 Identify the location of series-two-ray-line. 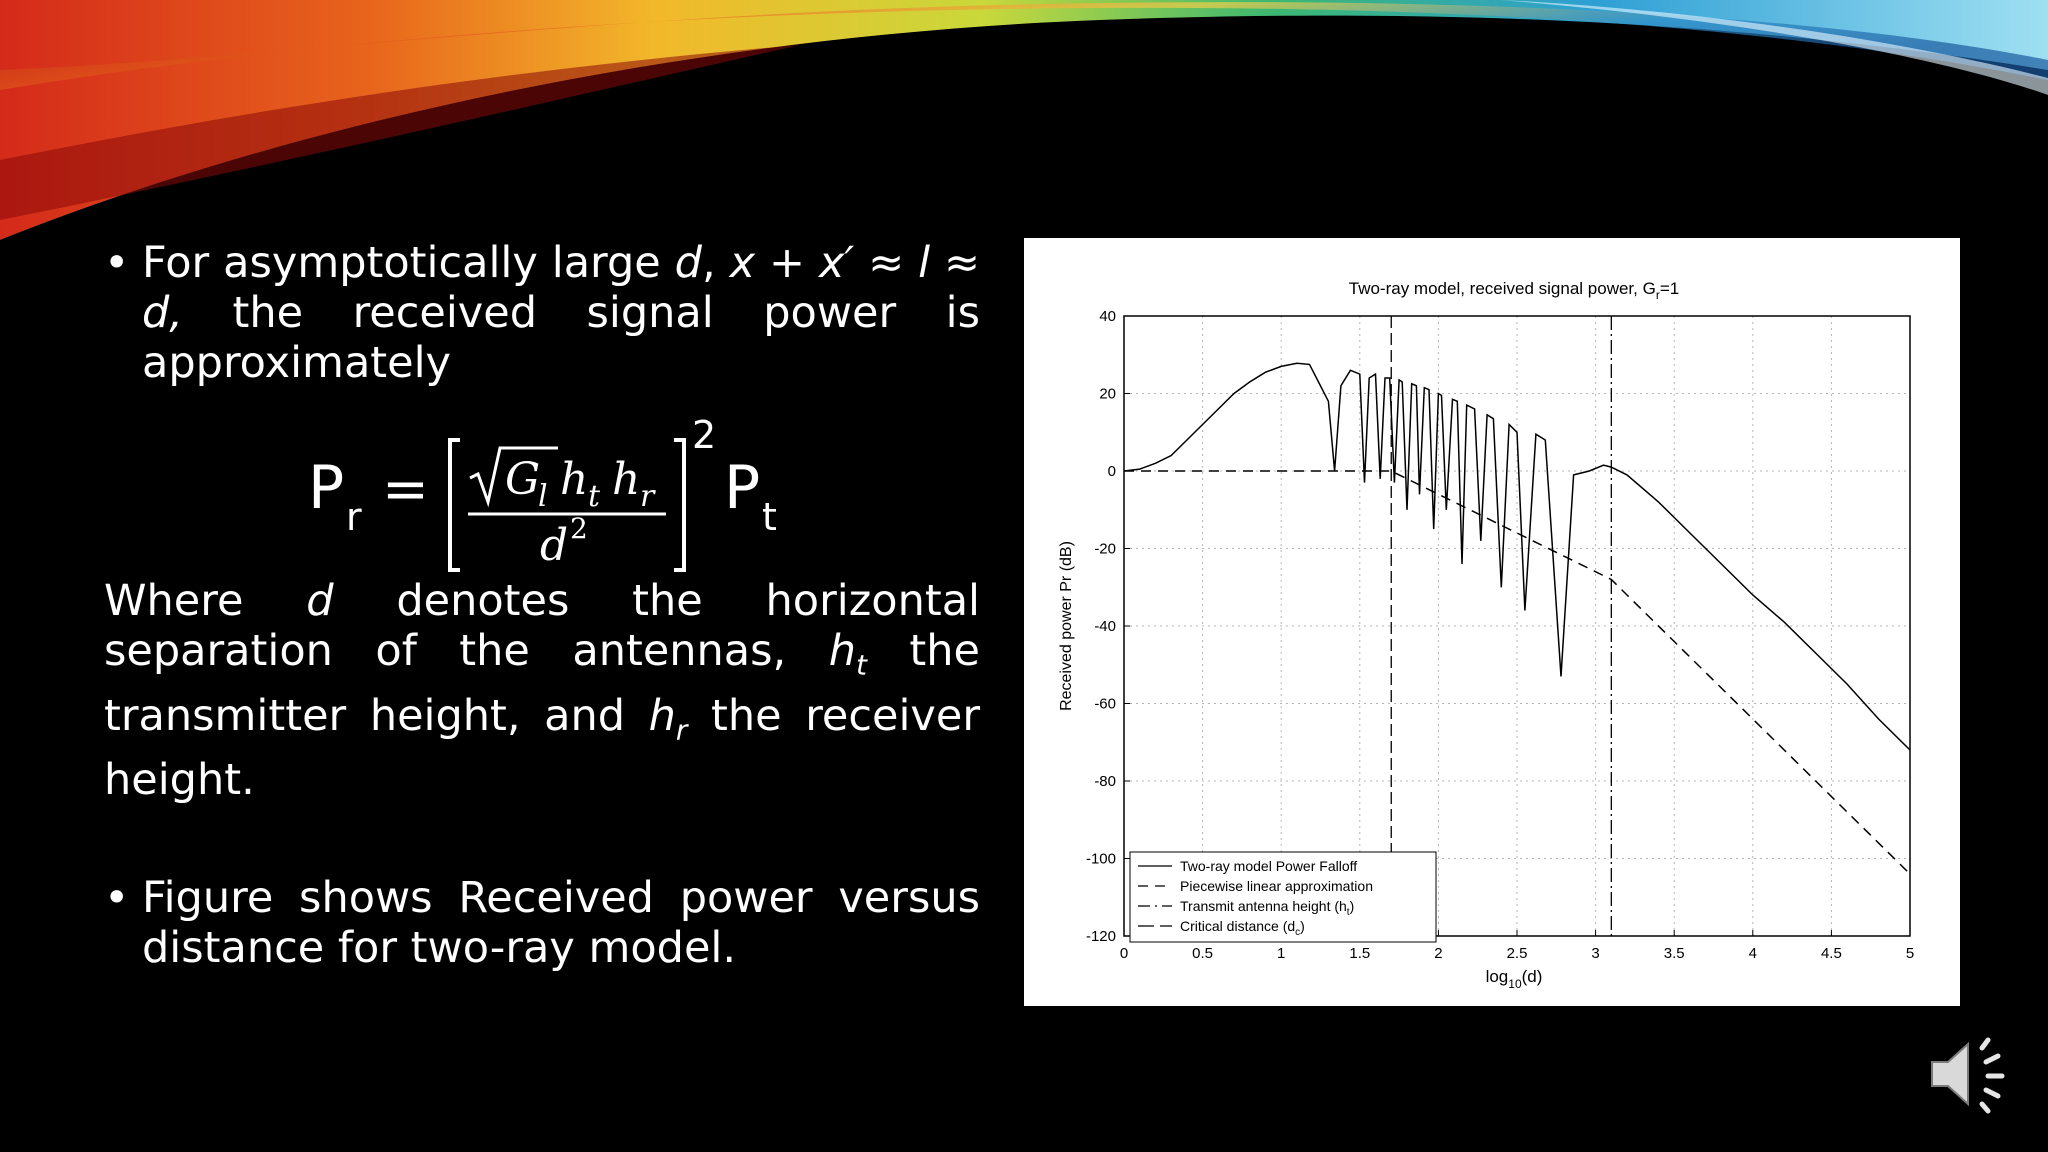
(1517, 556).